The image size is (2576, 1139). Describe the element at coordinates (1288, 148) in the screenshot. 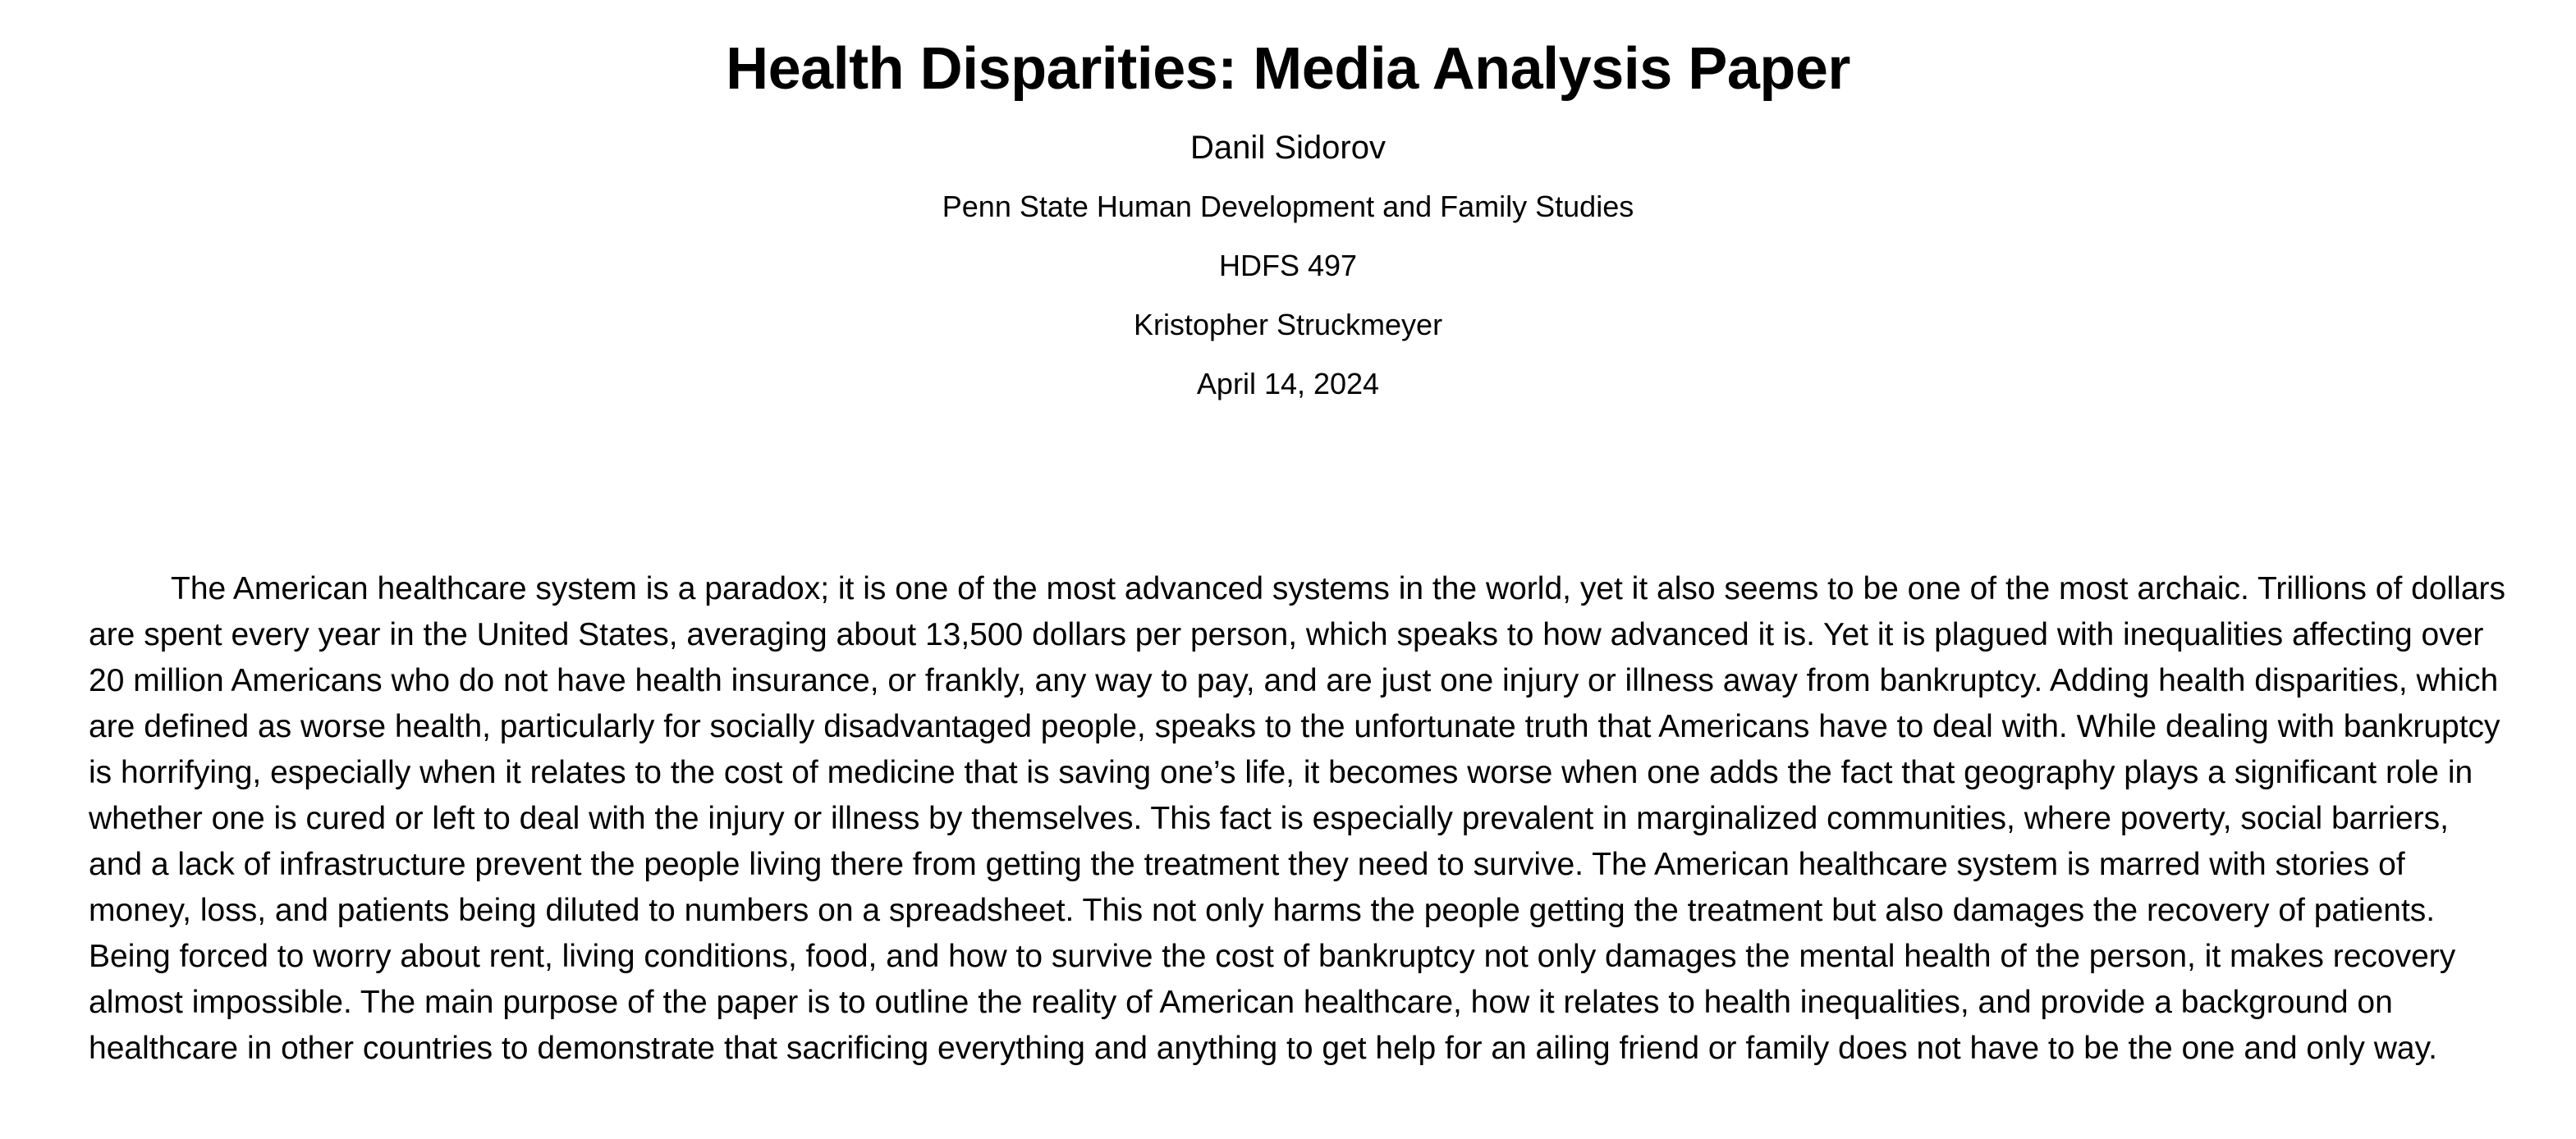

I see `author-name: Danil Sidorov` at that location.